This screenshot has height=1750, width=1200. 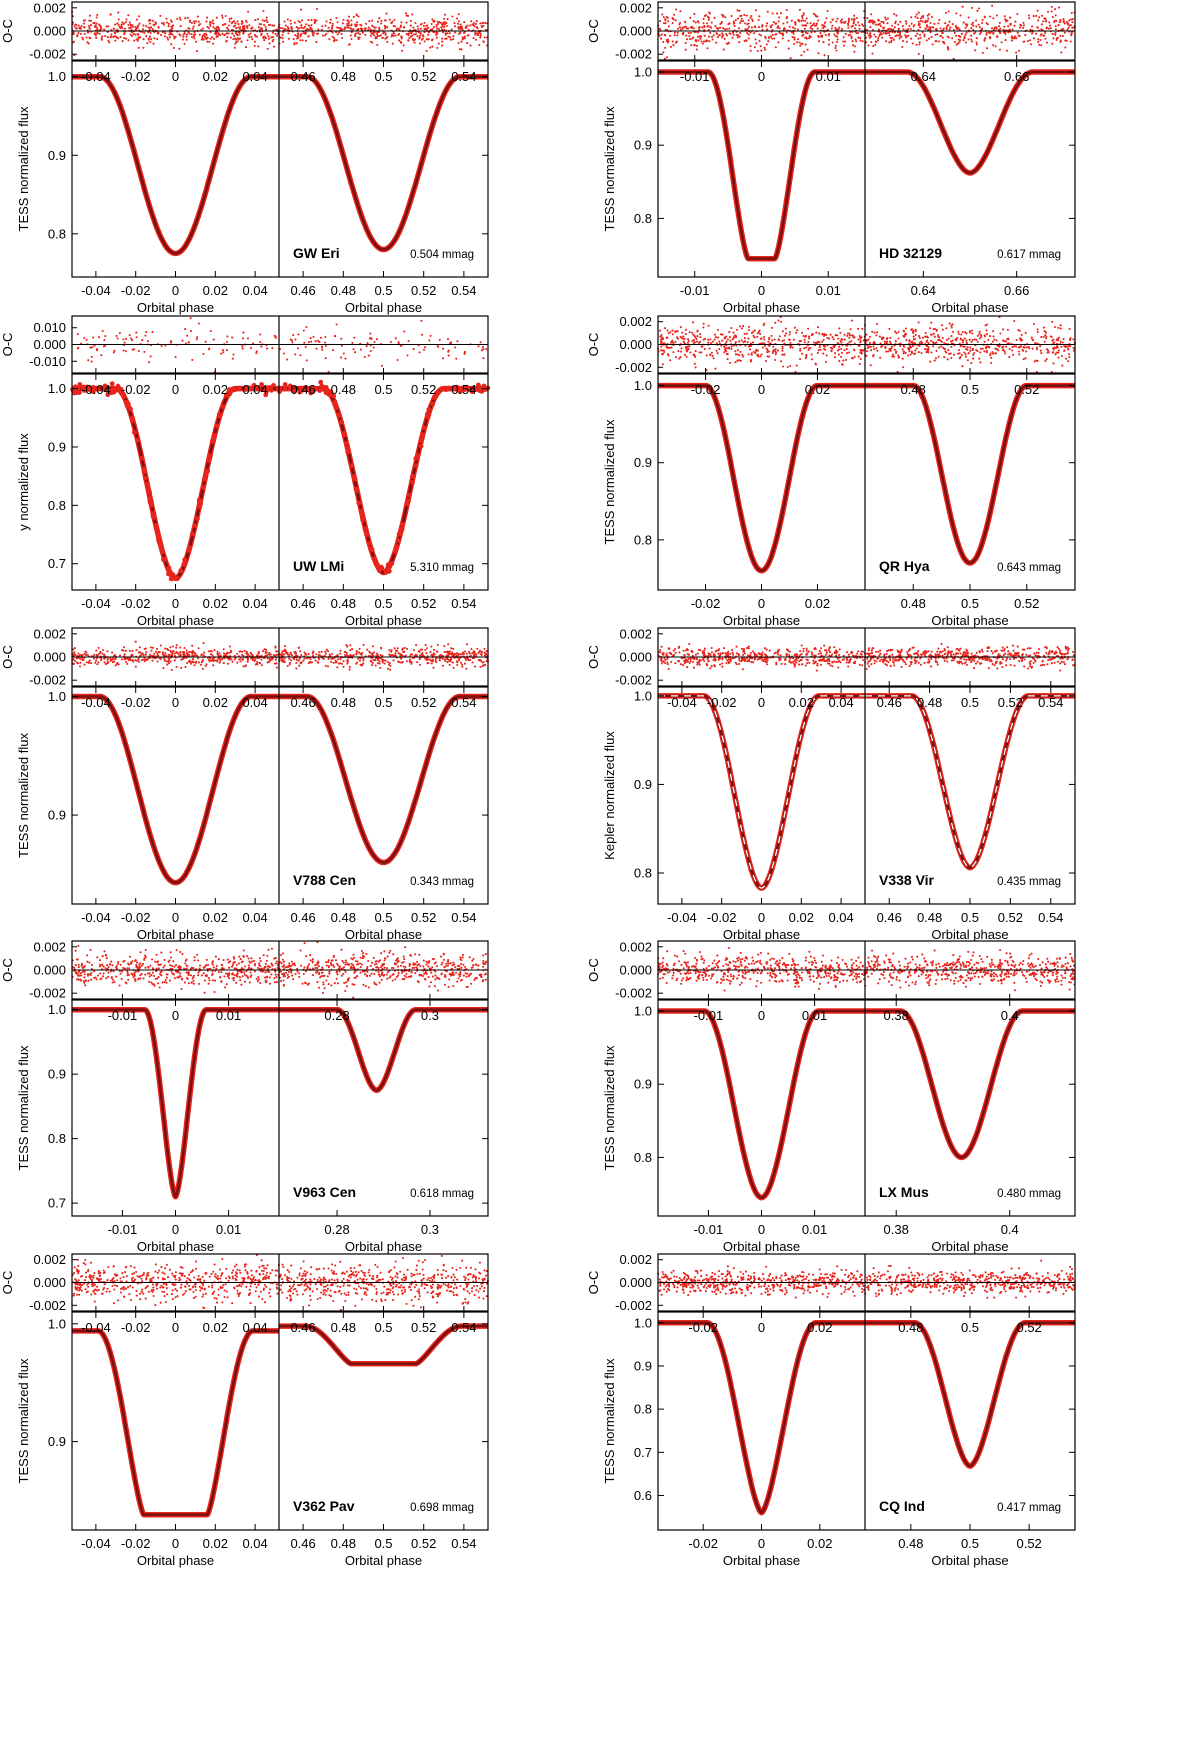 What do you see at coordinates (761, 165) in the screenshot?
I see `primary-observed-flux` at bounding box center [761, 165].